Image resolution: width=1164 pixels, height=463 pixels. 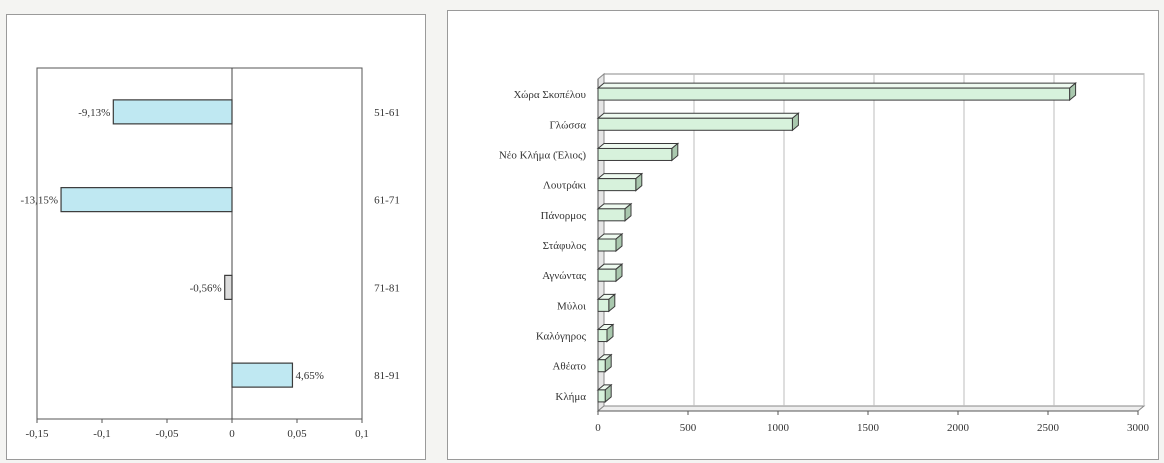 I want to click on category-label: Κλήμα, so click(x=570, y=397).